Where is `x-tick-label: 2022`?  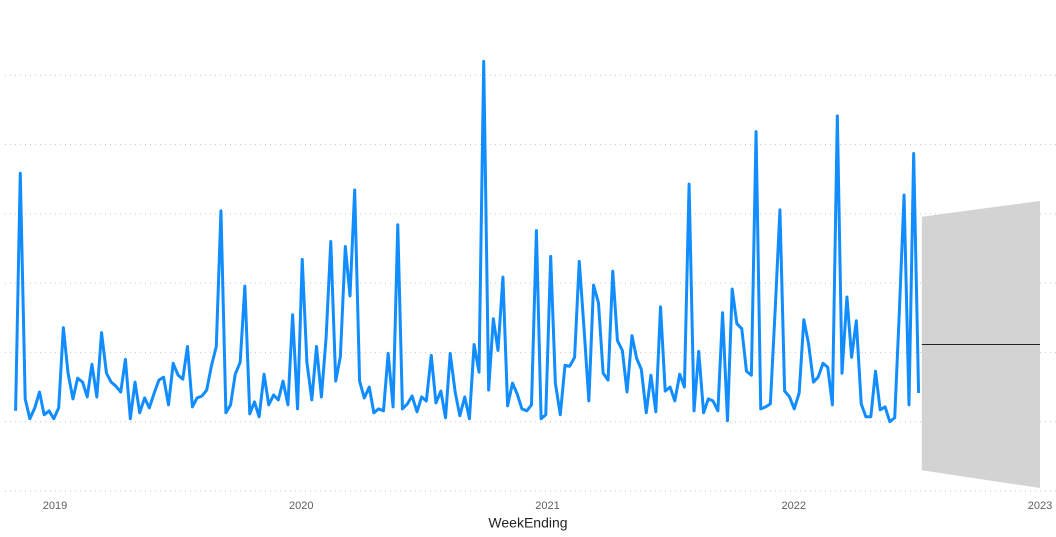
x-tick-label: 2022 is located at coordinates (794, 506).